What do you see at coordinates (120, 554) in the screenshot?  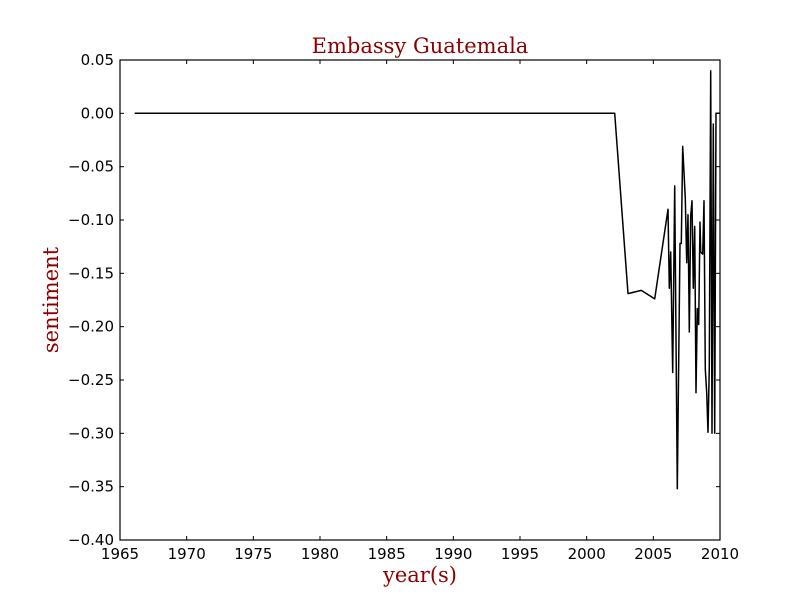 I see `x-tick-label: 1965` at bounding box center [120, 554].